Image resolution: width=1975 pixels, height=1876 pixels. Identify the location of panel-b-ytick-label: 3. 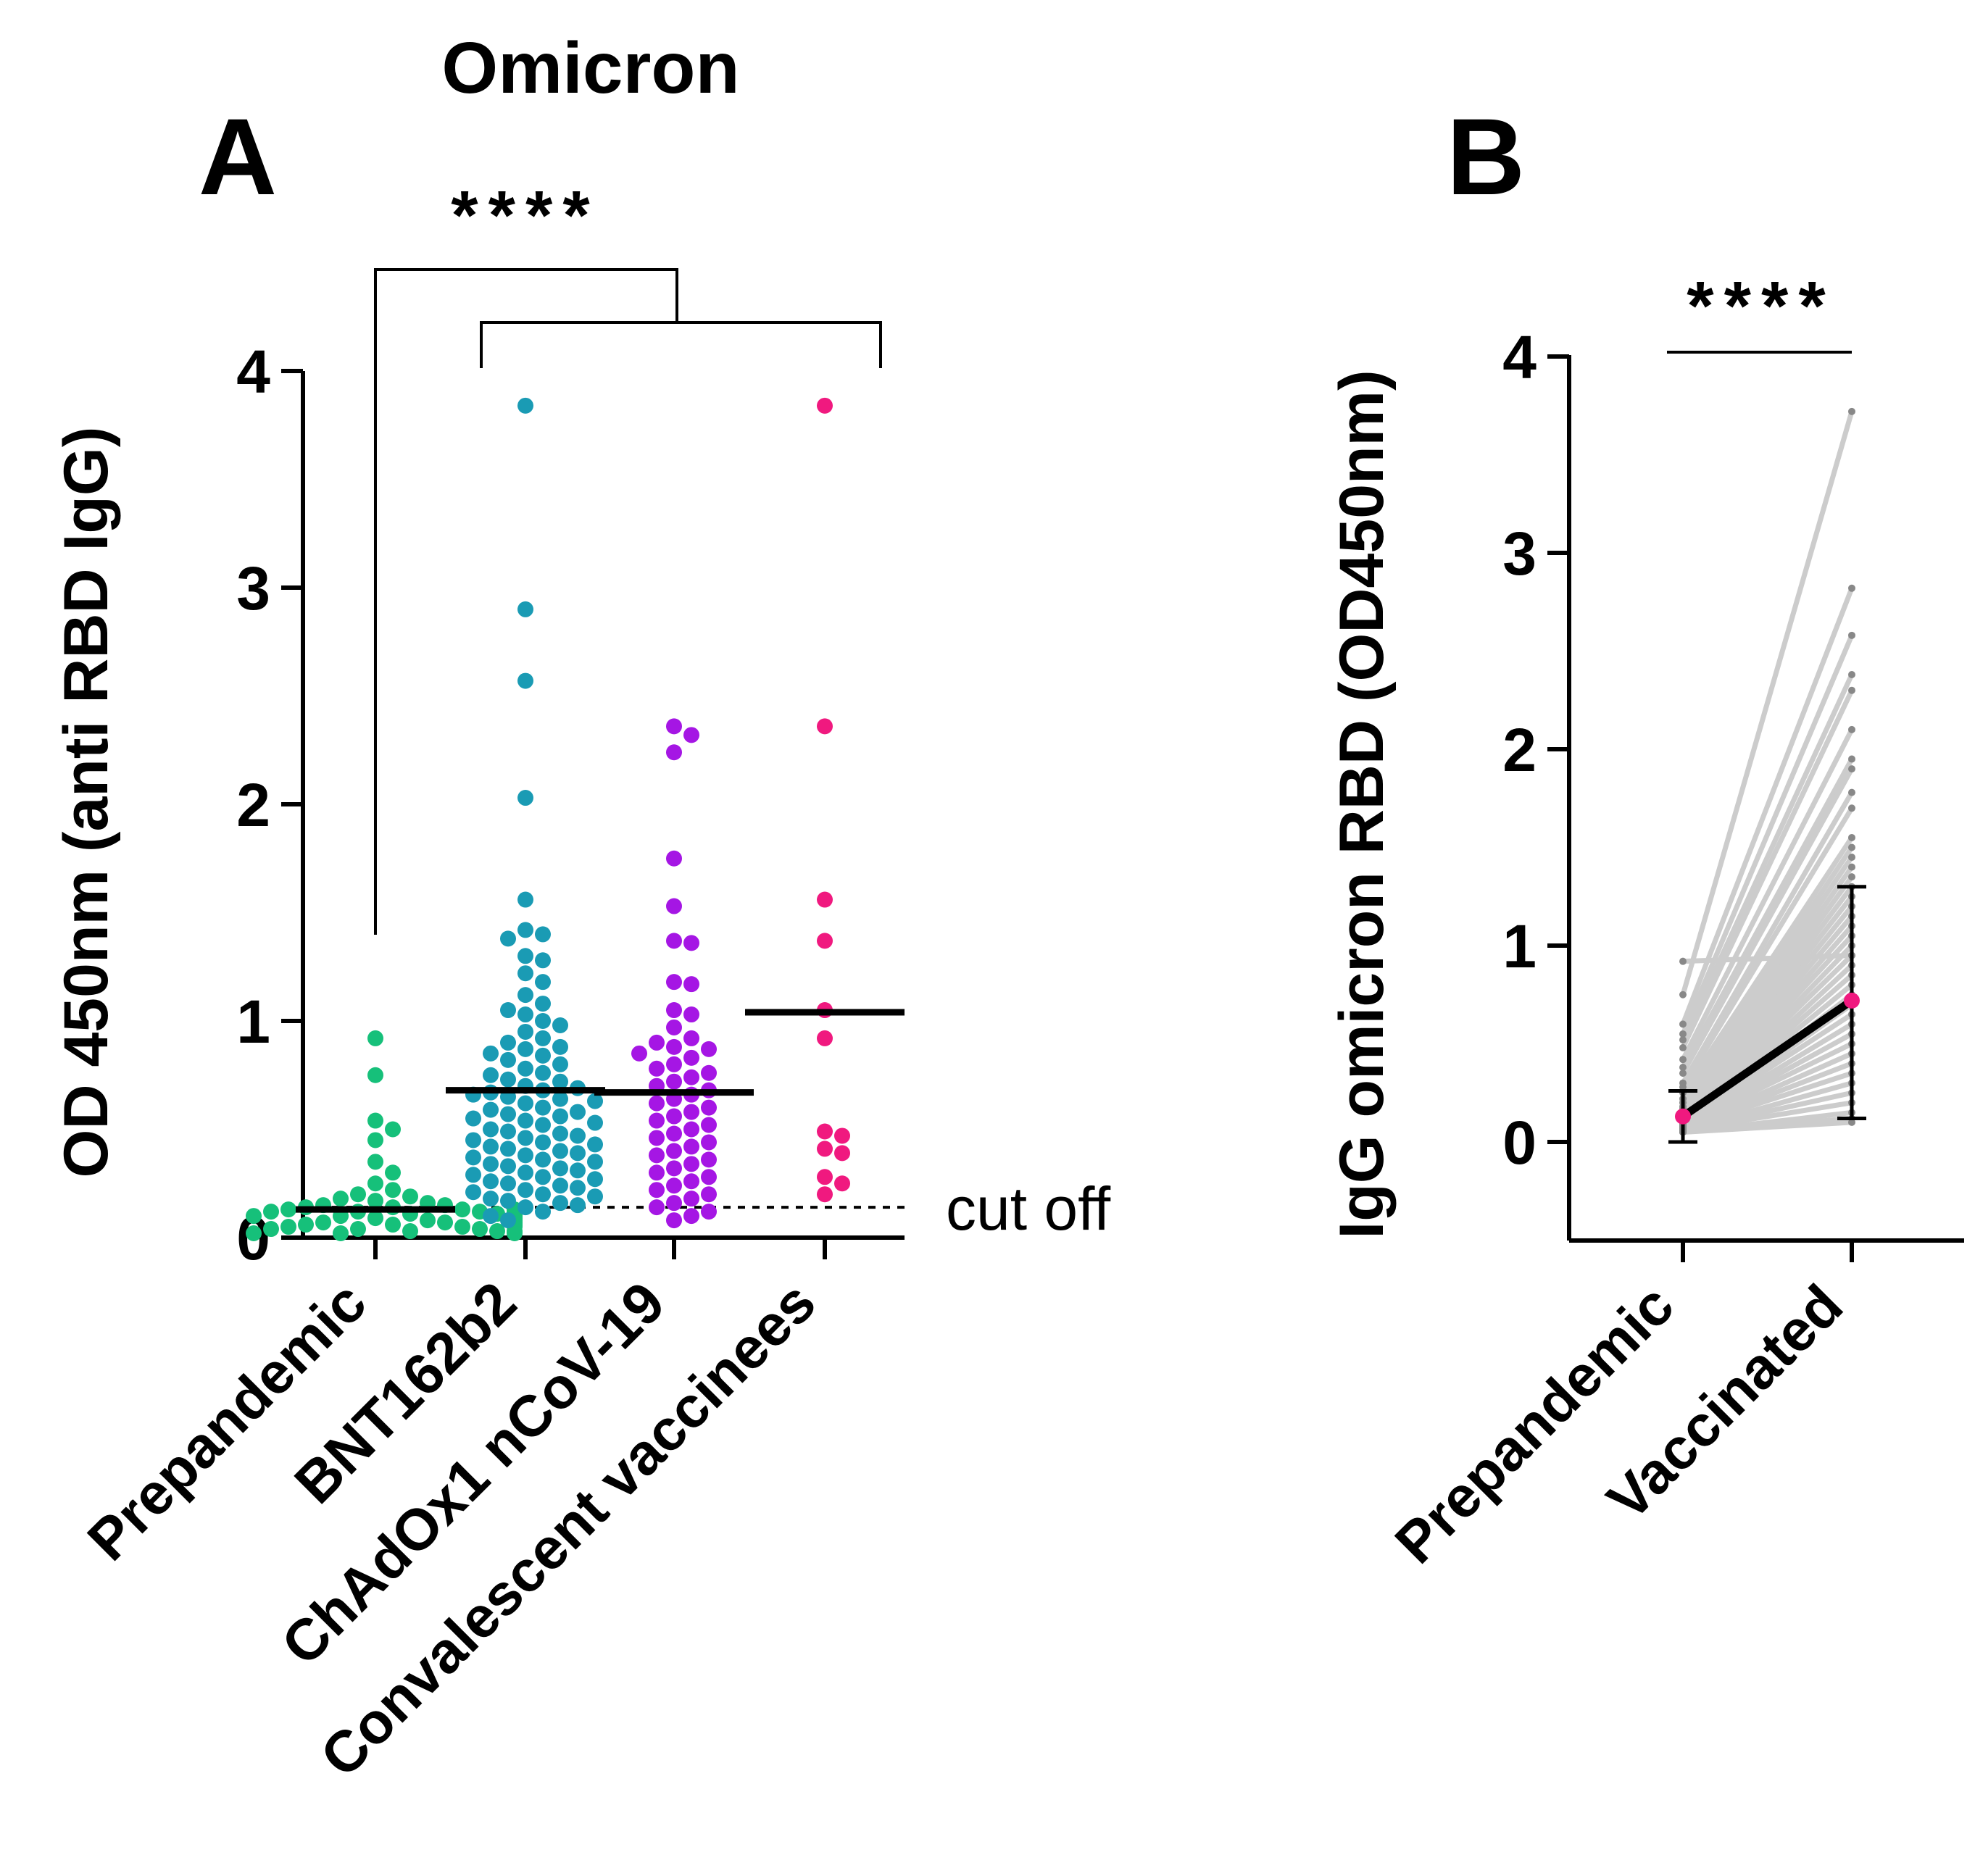
(1519, 554).